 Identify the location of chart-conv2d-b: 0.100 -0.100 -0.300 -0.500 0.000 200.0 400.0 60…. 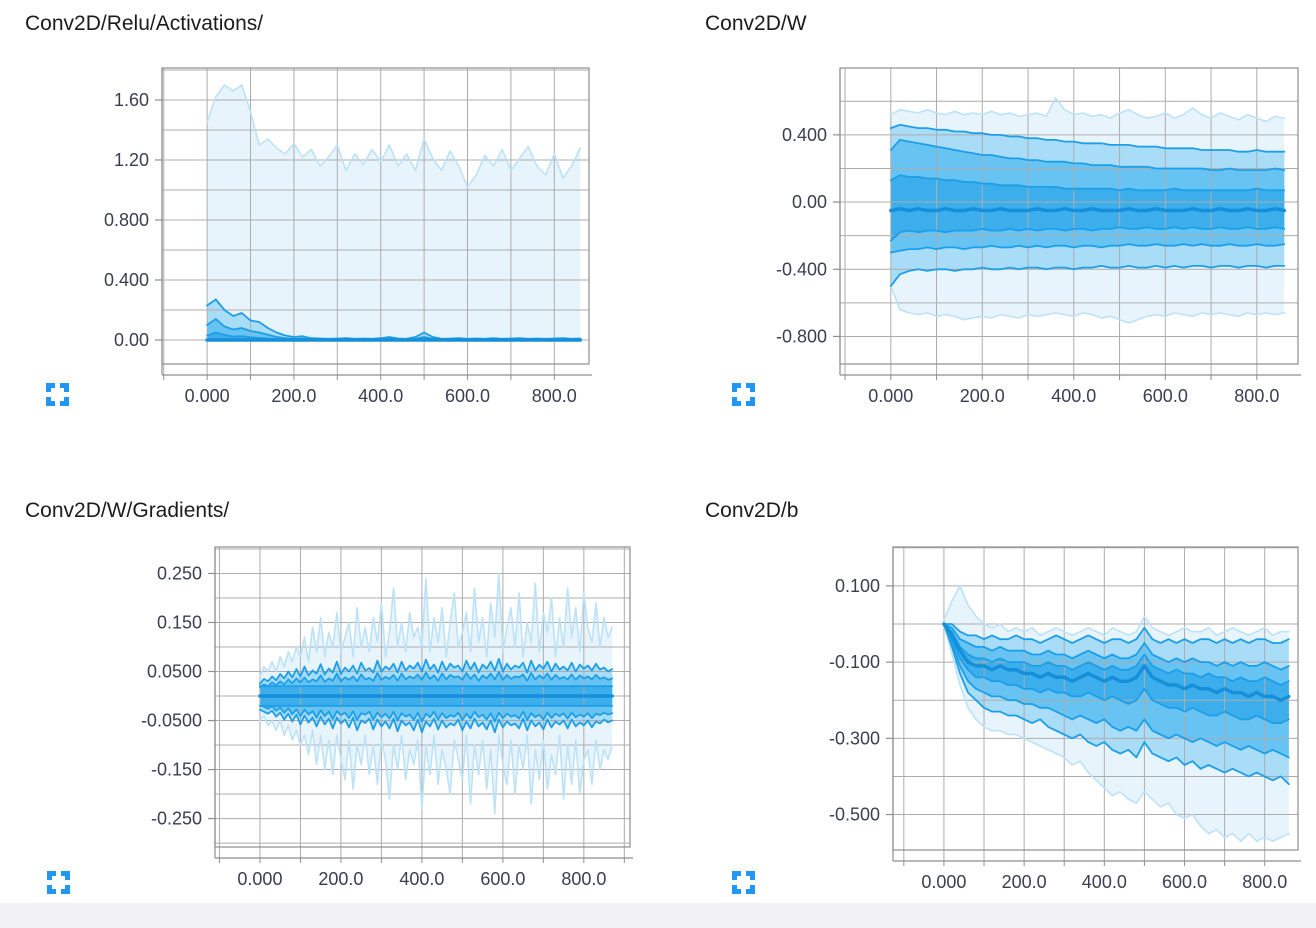
(1065, 719).